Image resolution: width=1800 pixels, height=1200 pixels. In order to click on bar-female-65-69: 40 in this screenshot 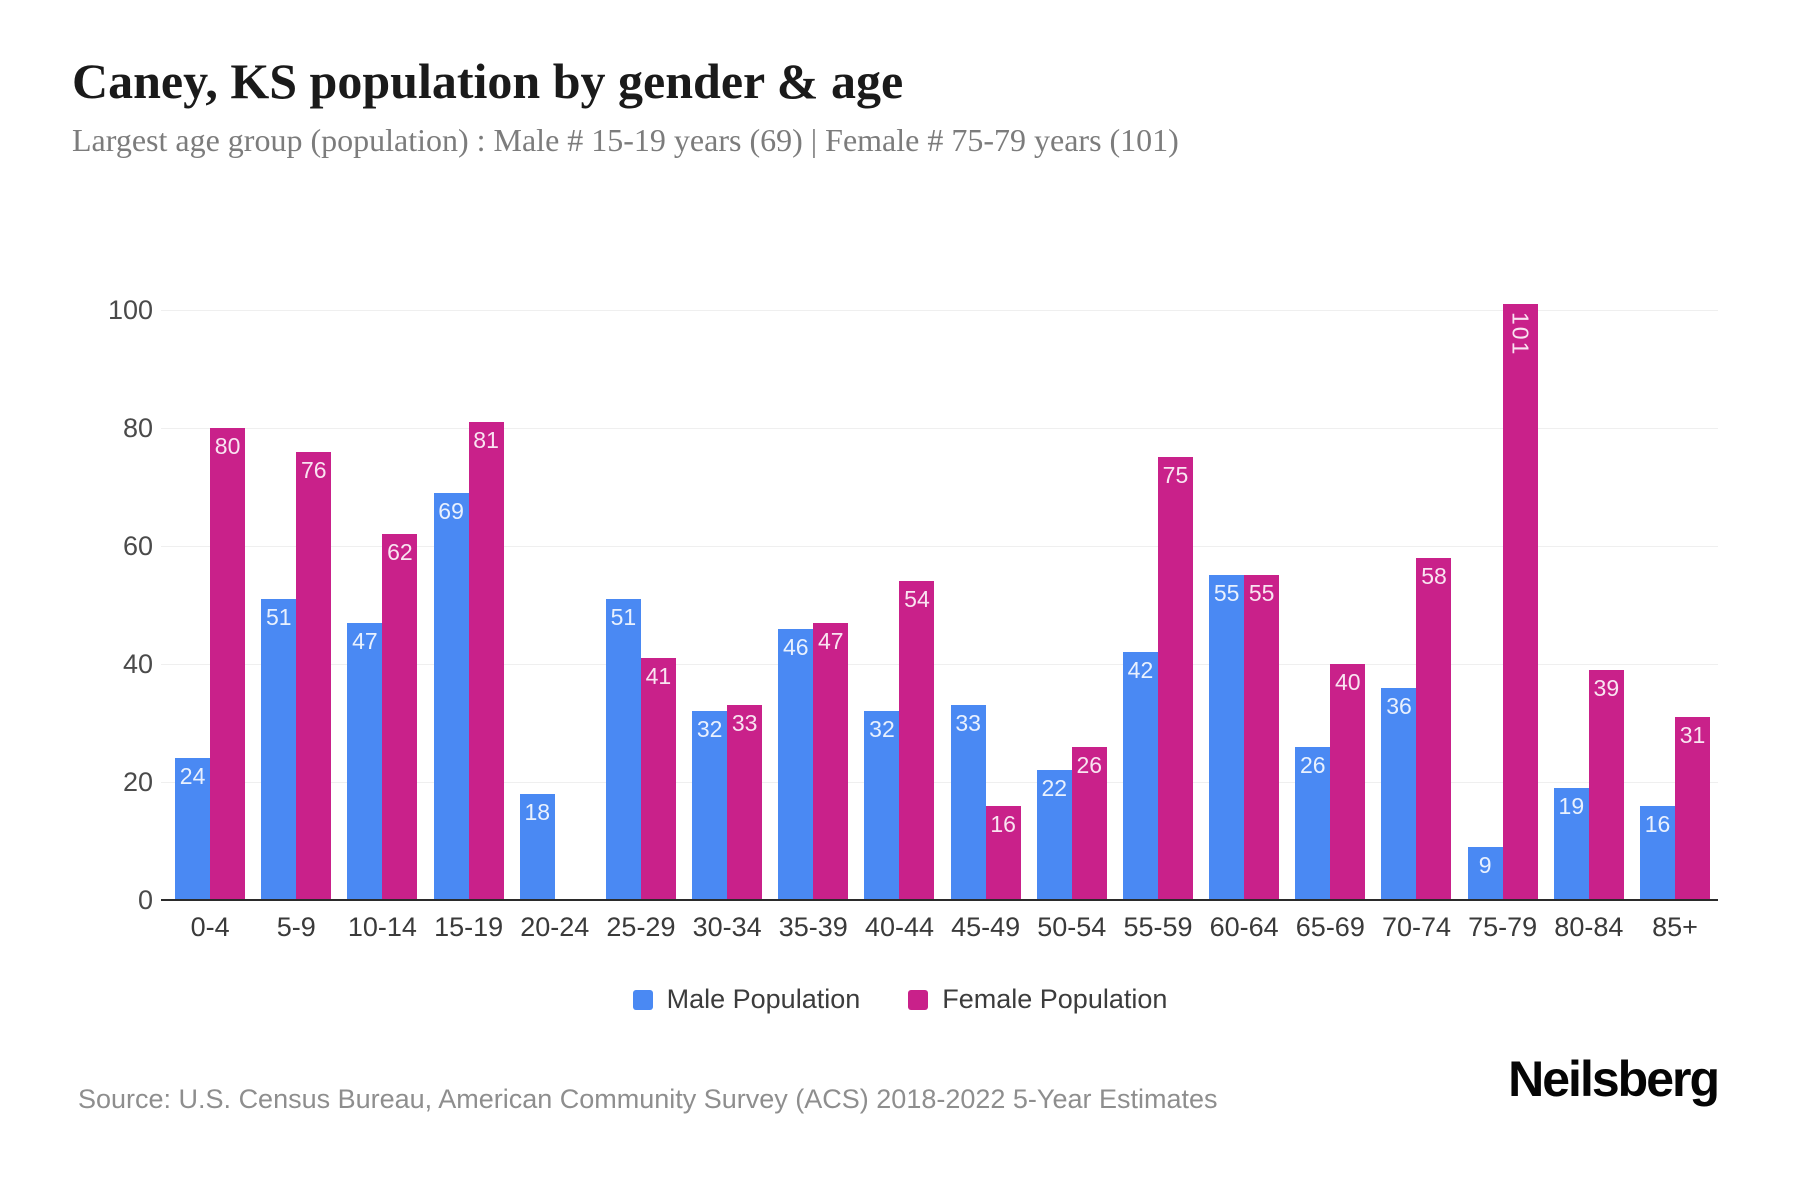, I will do `click(1348, 782)`.